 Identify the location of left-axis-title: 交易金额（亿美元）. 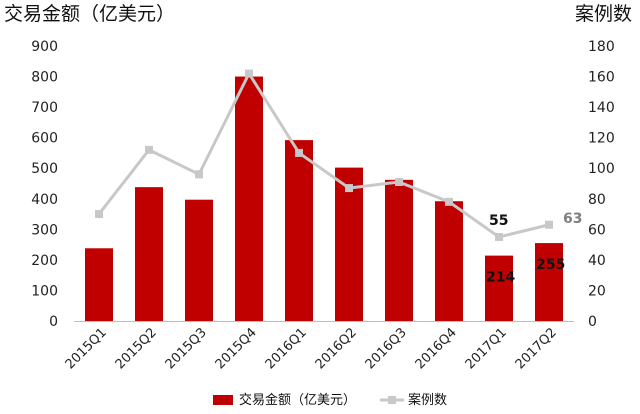
(89, 14).